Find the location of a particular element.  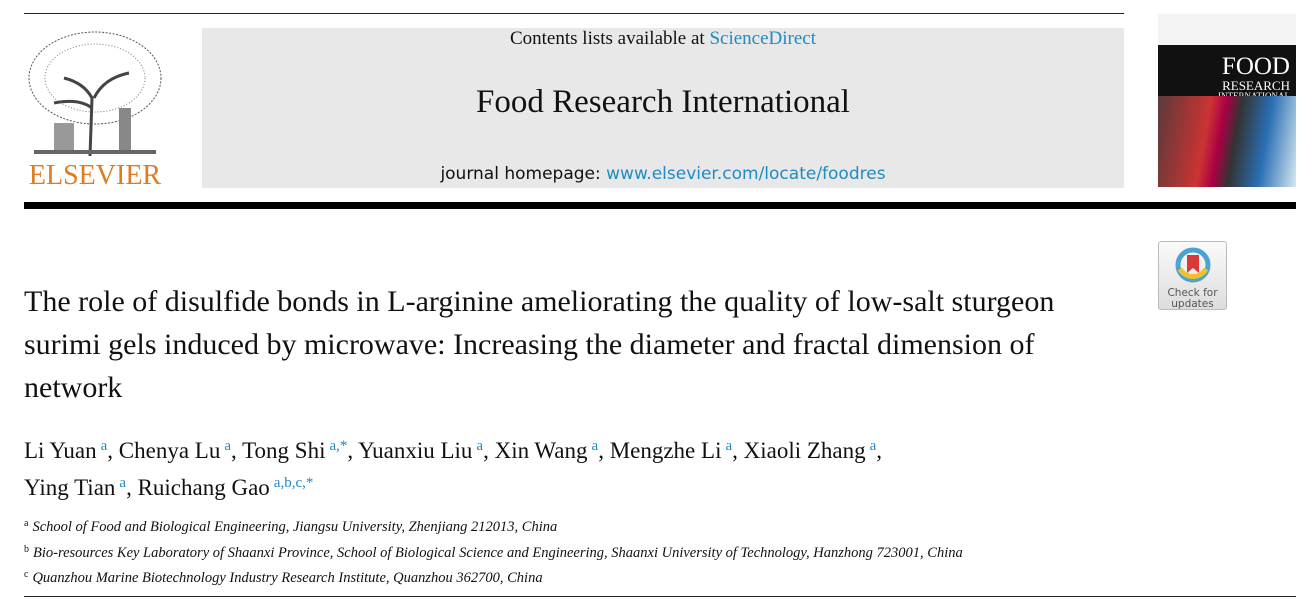

affiliation-label: b is located at coordinates (26, 549).